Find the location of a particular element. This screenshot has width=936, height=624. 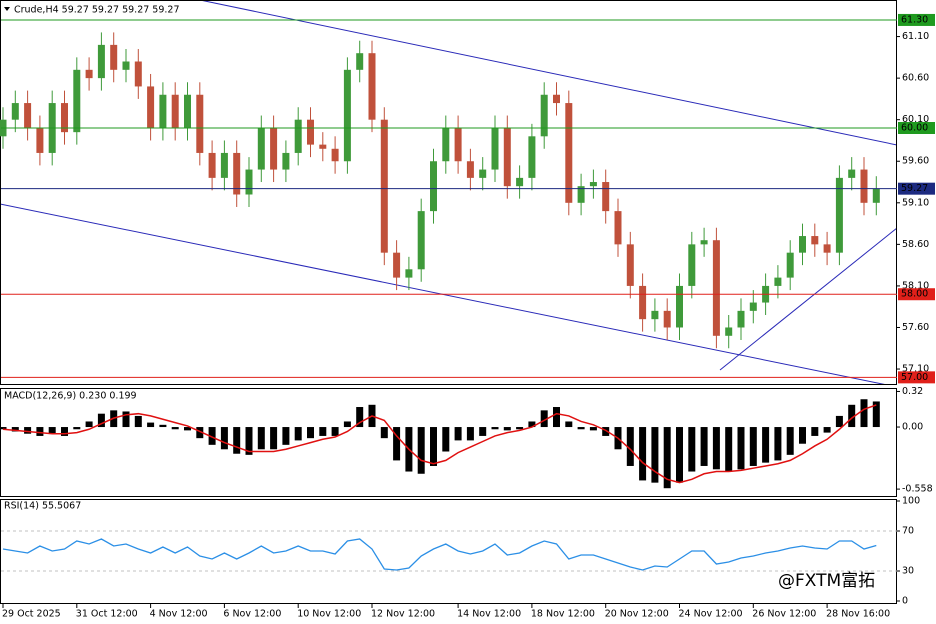

x-tick-label: 6 Nov 12:00 is located at coordinates (252, 614).